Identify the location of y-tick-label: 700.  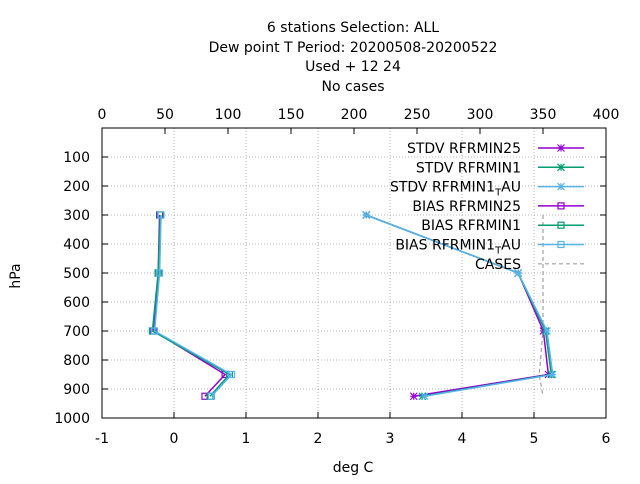
(76, 332).